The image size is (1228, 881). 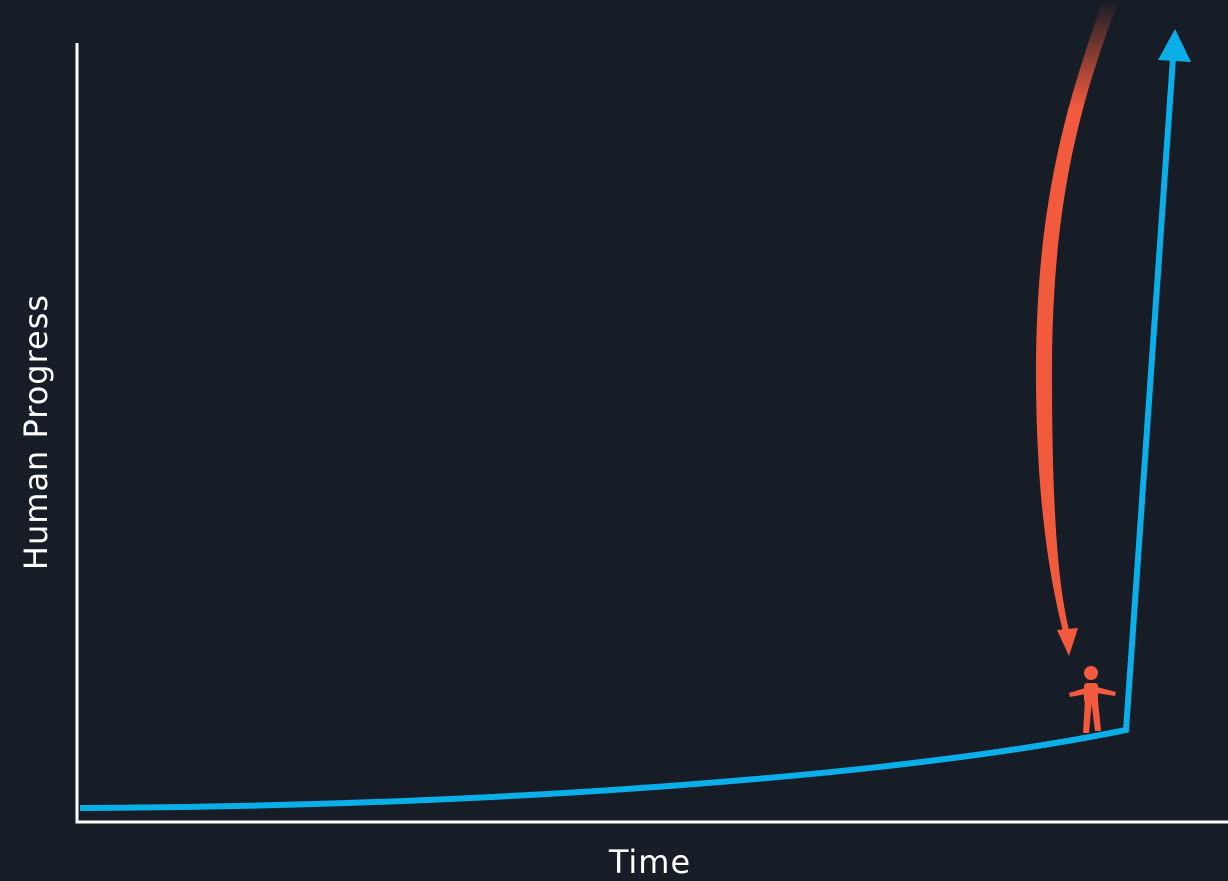 I want to click on progress-arrowhead, so click(x=1174, y=45).